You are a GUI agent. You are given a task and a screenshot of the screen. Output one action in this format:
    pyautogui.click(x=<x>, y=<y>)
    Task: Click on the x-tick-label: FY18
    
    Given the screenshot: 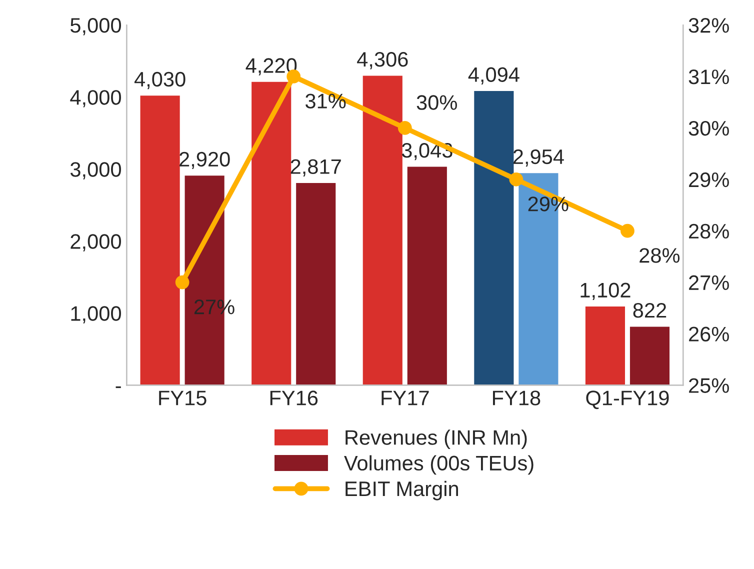 What is the action you would take?
    pyautogui.click(x=516, y=398)
    